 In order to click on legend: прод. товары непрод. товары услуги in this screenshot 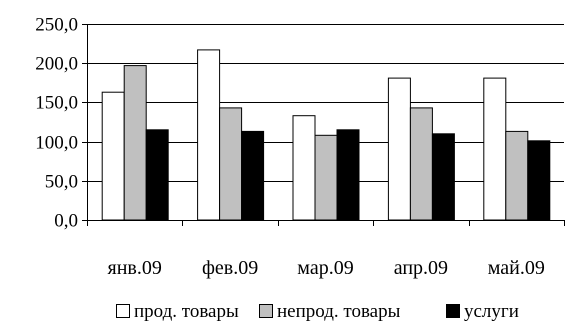, I will do `click(317, 311)`.